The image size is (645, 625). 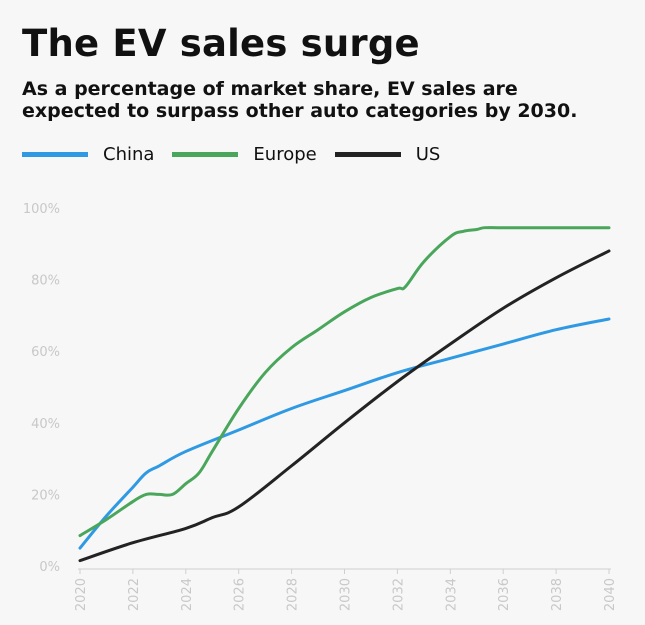 What do you see at coordinates (367, 154) in the screenshot?
I see `legend-swatch-us` at bounding box center [367, 154].